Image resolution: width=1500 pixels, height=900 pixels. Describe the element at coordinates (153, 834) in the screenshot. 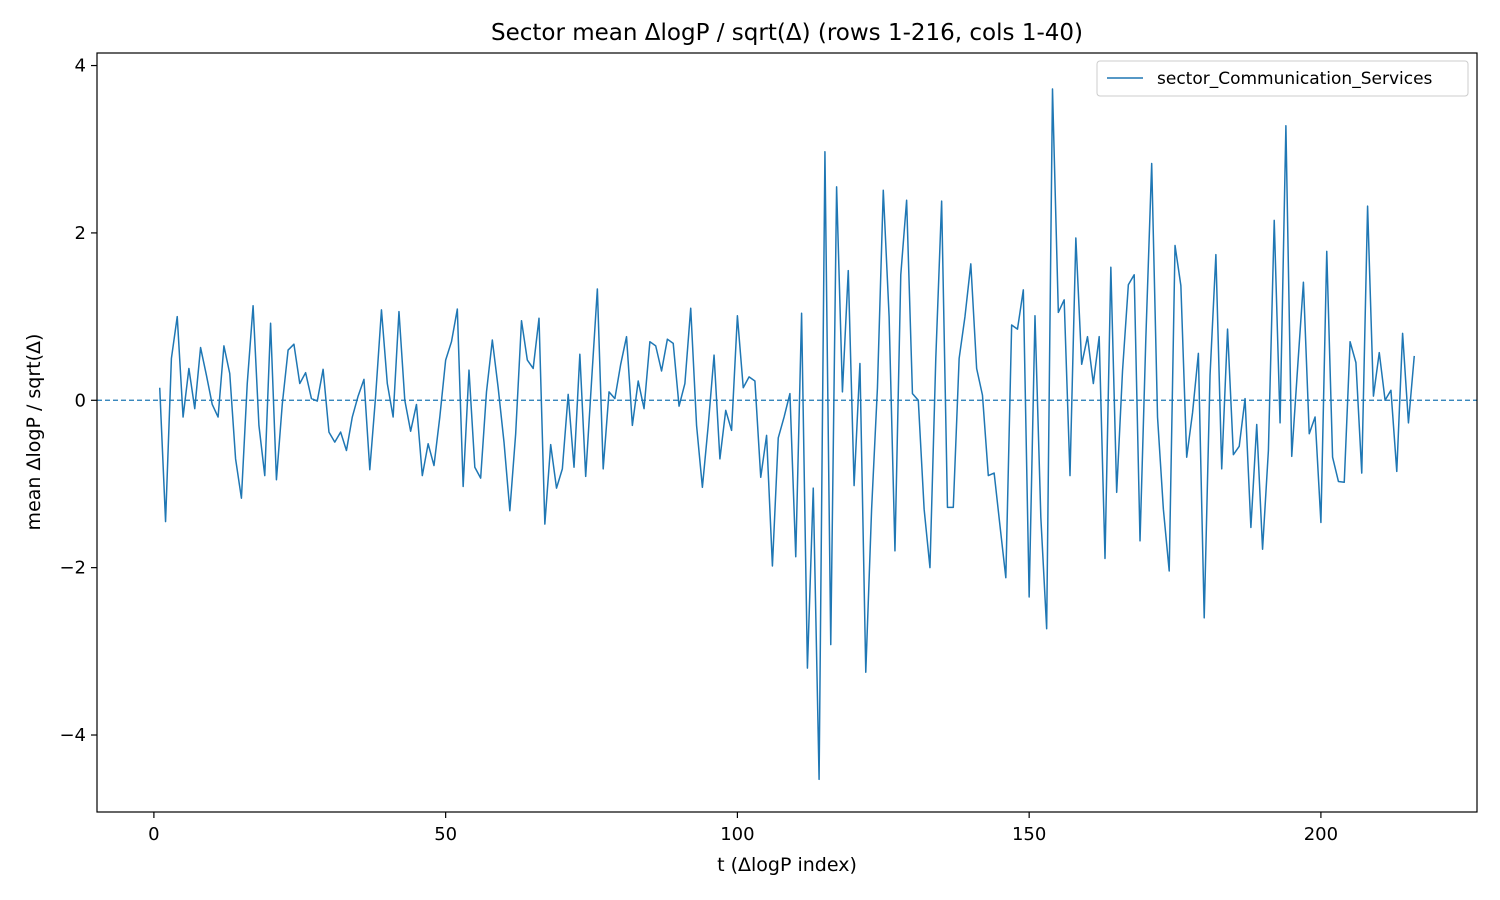

I see `x-tick-label: 0` at that location.